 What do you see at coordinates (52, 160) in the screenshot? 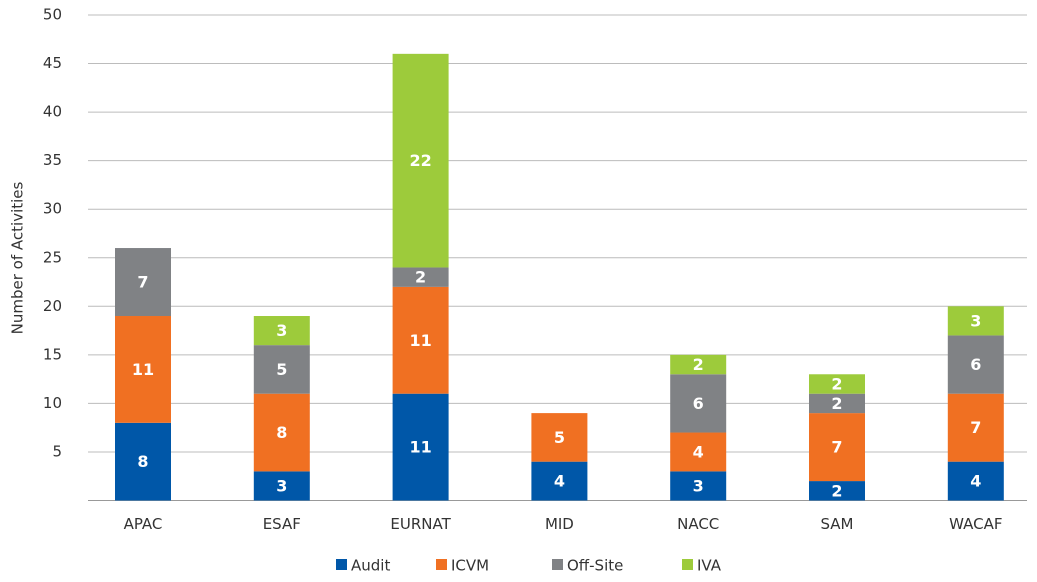
I see `y-tick-label: 35` at bounding box center [52, 160].